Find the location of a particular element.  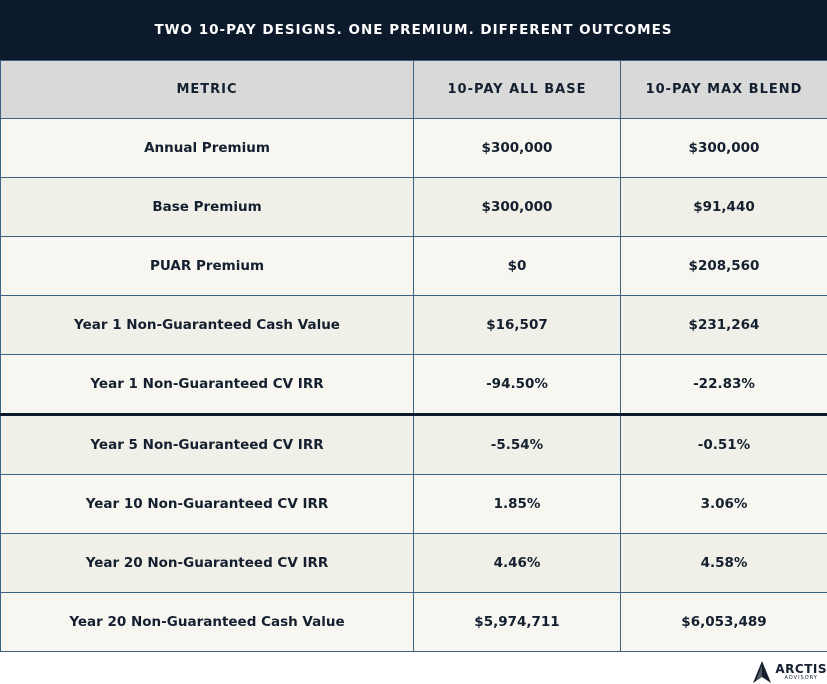

max-blend-cell: -22.83% is located at coordinates (723, 384).